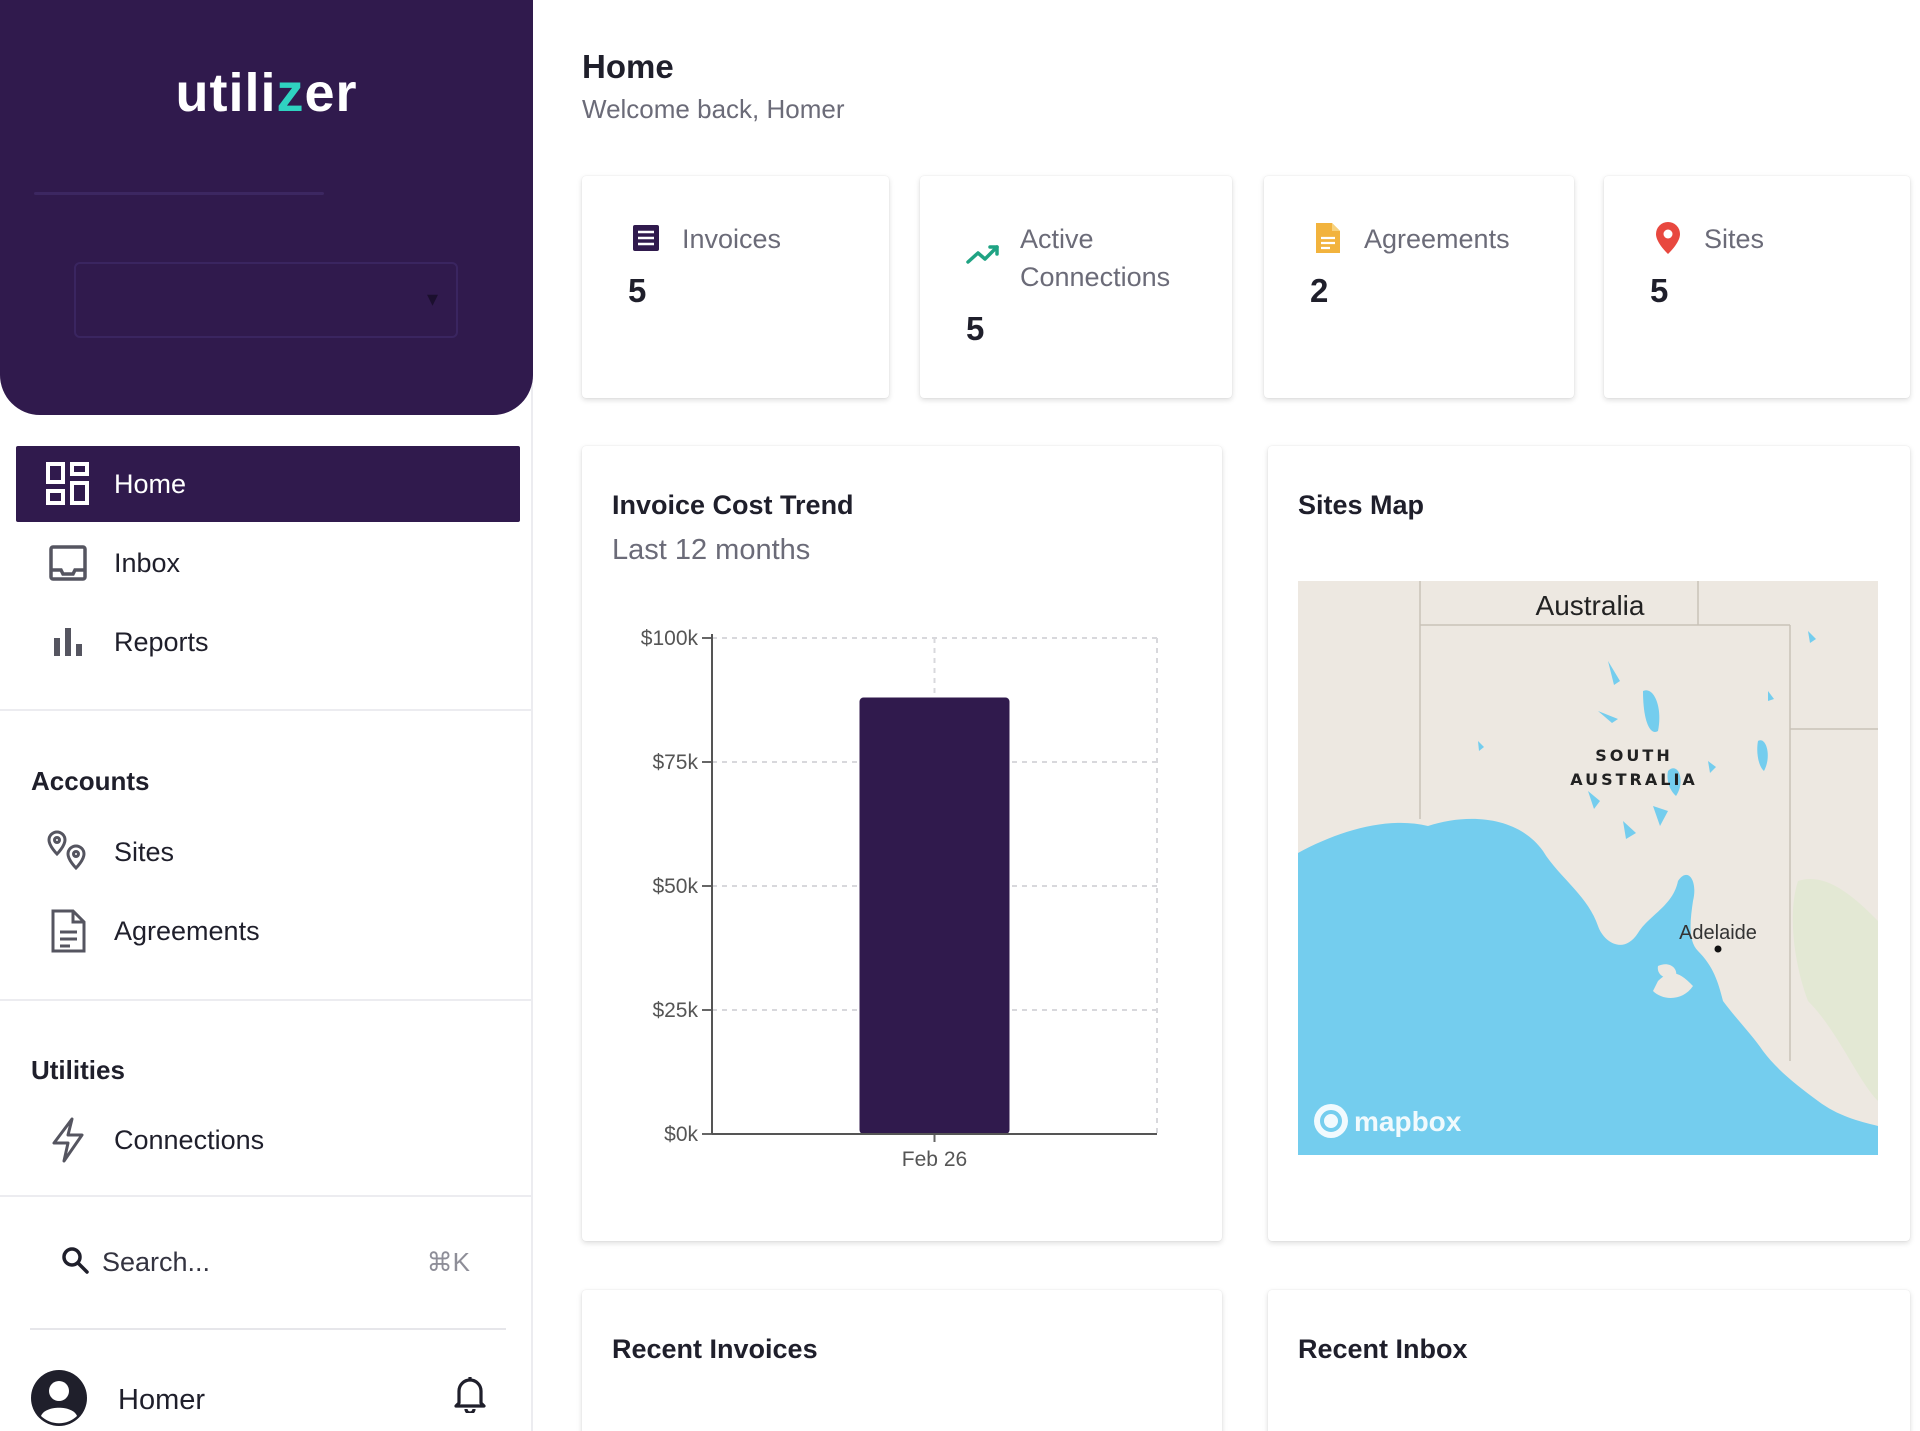  Describe the element at coordinates (78, 1070) in the screenshot. I see `section-title-utilities: Utilities` at that location.